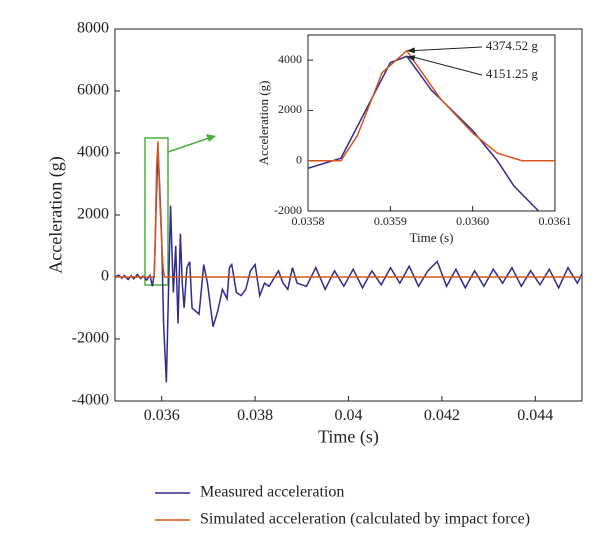 The width and height of the screenshot is (600, 551). Describe the element at coordinates (272, 492) in the screenshot. I see `legend-label: Measured acceleration` at that location.